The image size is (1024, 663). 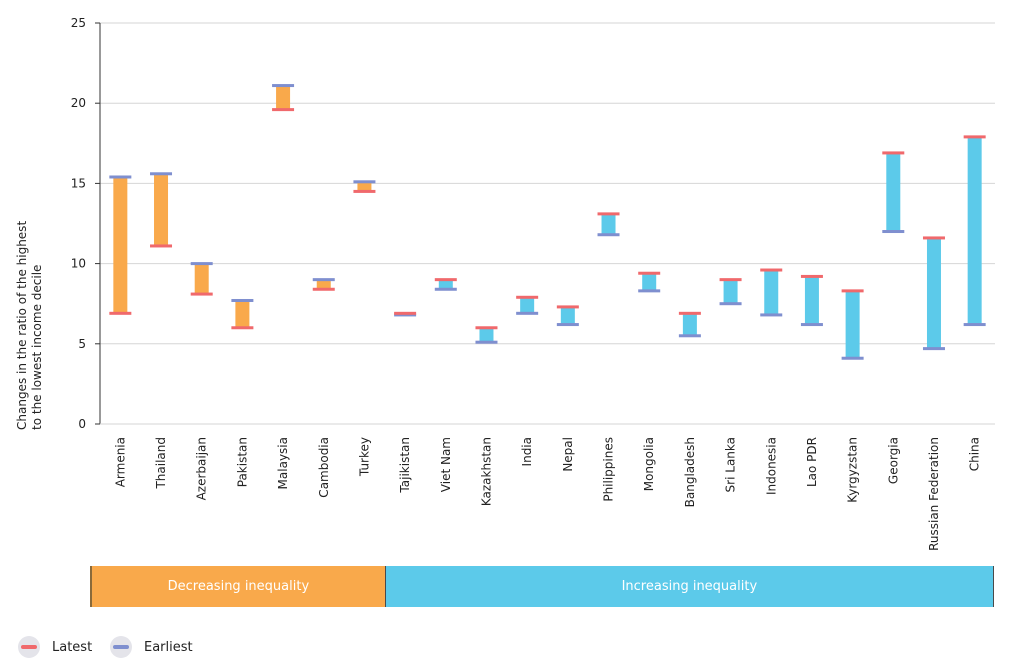 What do you see at coordinates (161, 209) in the screenshot?
I see `range-bar-thailand` at bounding box center [161, 209].